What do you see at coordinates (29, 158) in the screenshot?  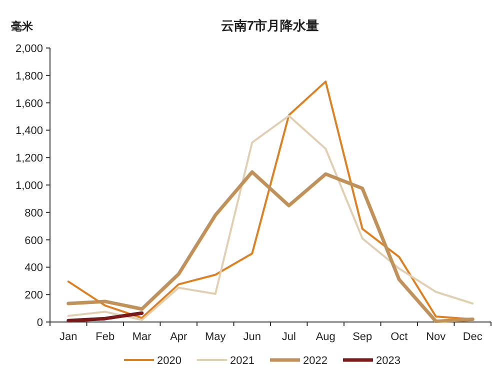 I see `y-tick-label: 1,200` at bounding box center [29, 158].